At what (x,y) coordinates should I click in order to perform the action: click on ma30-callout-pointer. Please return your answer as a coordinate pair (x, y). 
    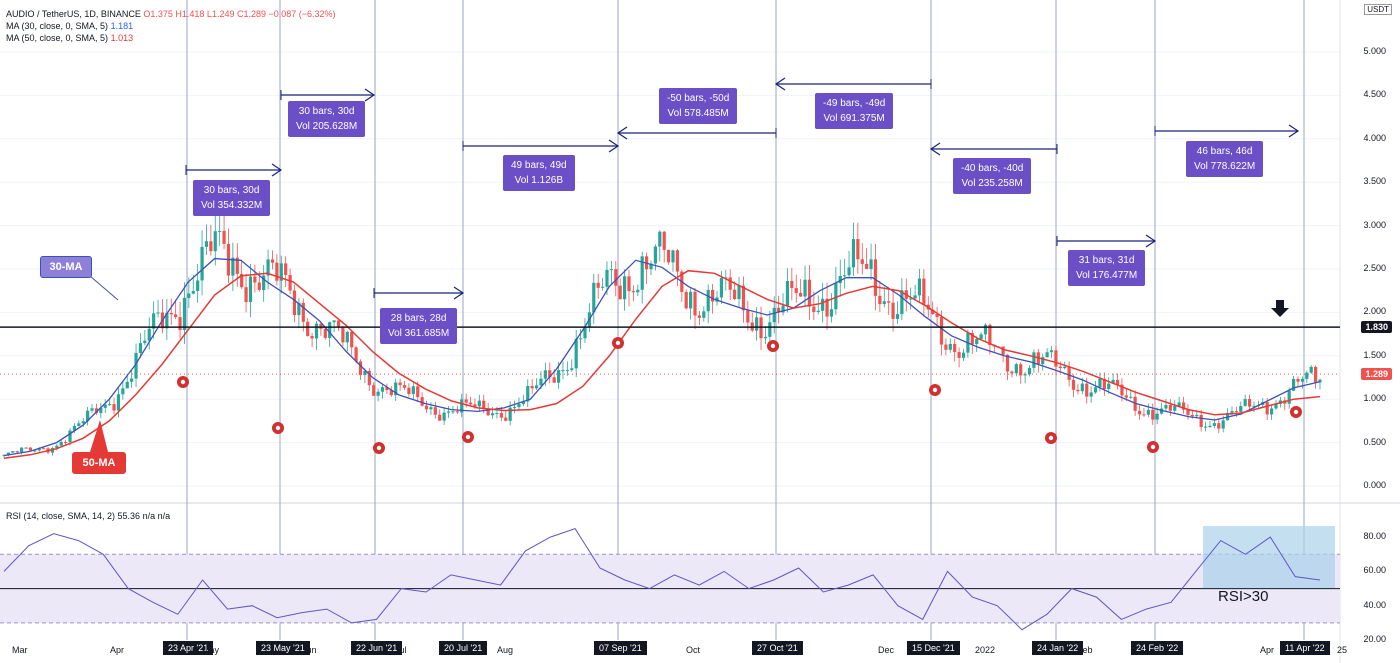
    Looking at the image, I should click on (104, 288).